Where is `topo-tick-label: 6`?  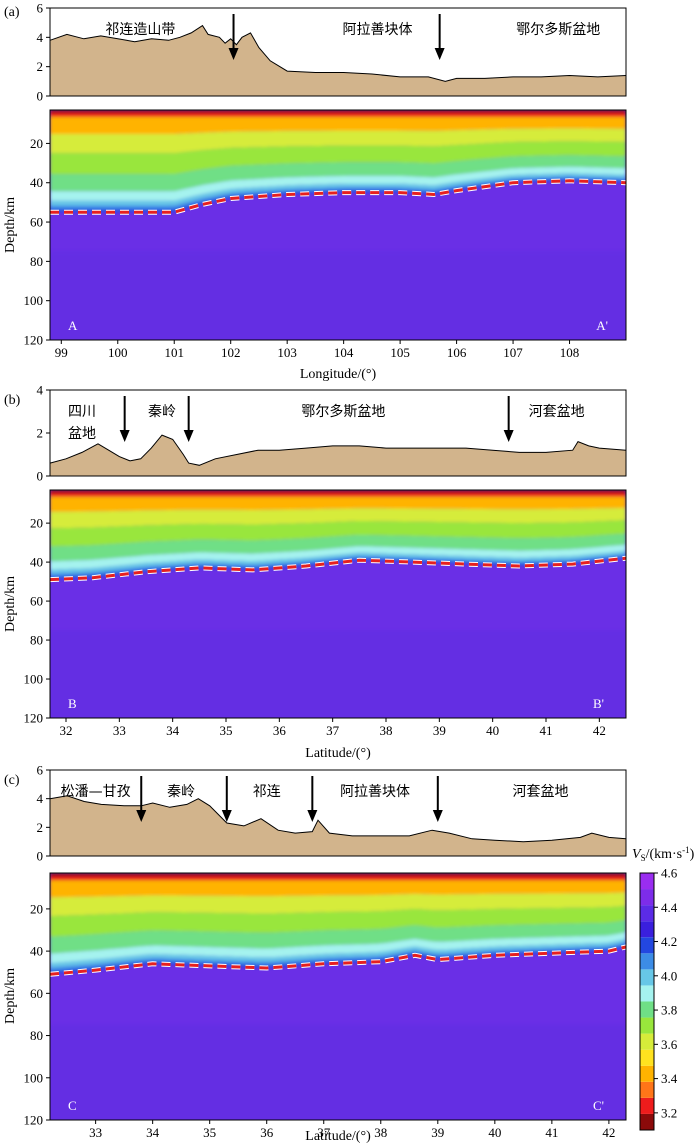 topo-tick-label: 6 is located at coordinates (40, 8).